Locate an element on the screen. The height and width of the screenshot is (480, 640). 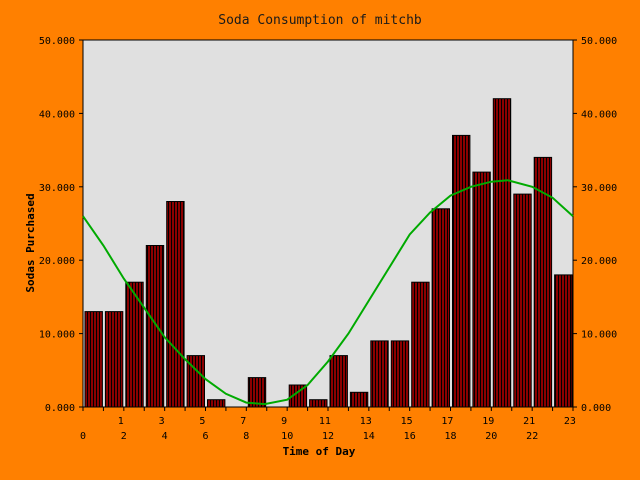
x-tick-label-15: 15 is located at coordinates (407, 421).